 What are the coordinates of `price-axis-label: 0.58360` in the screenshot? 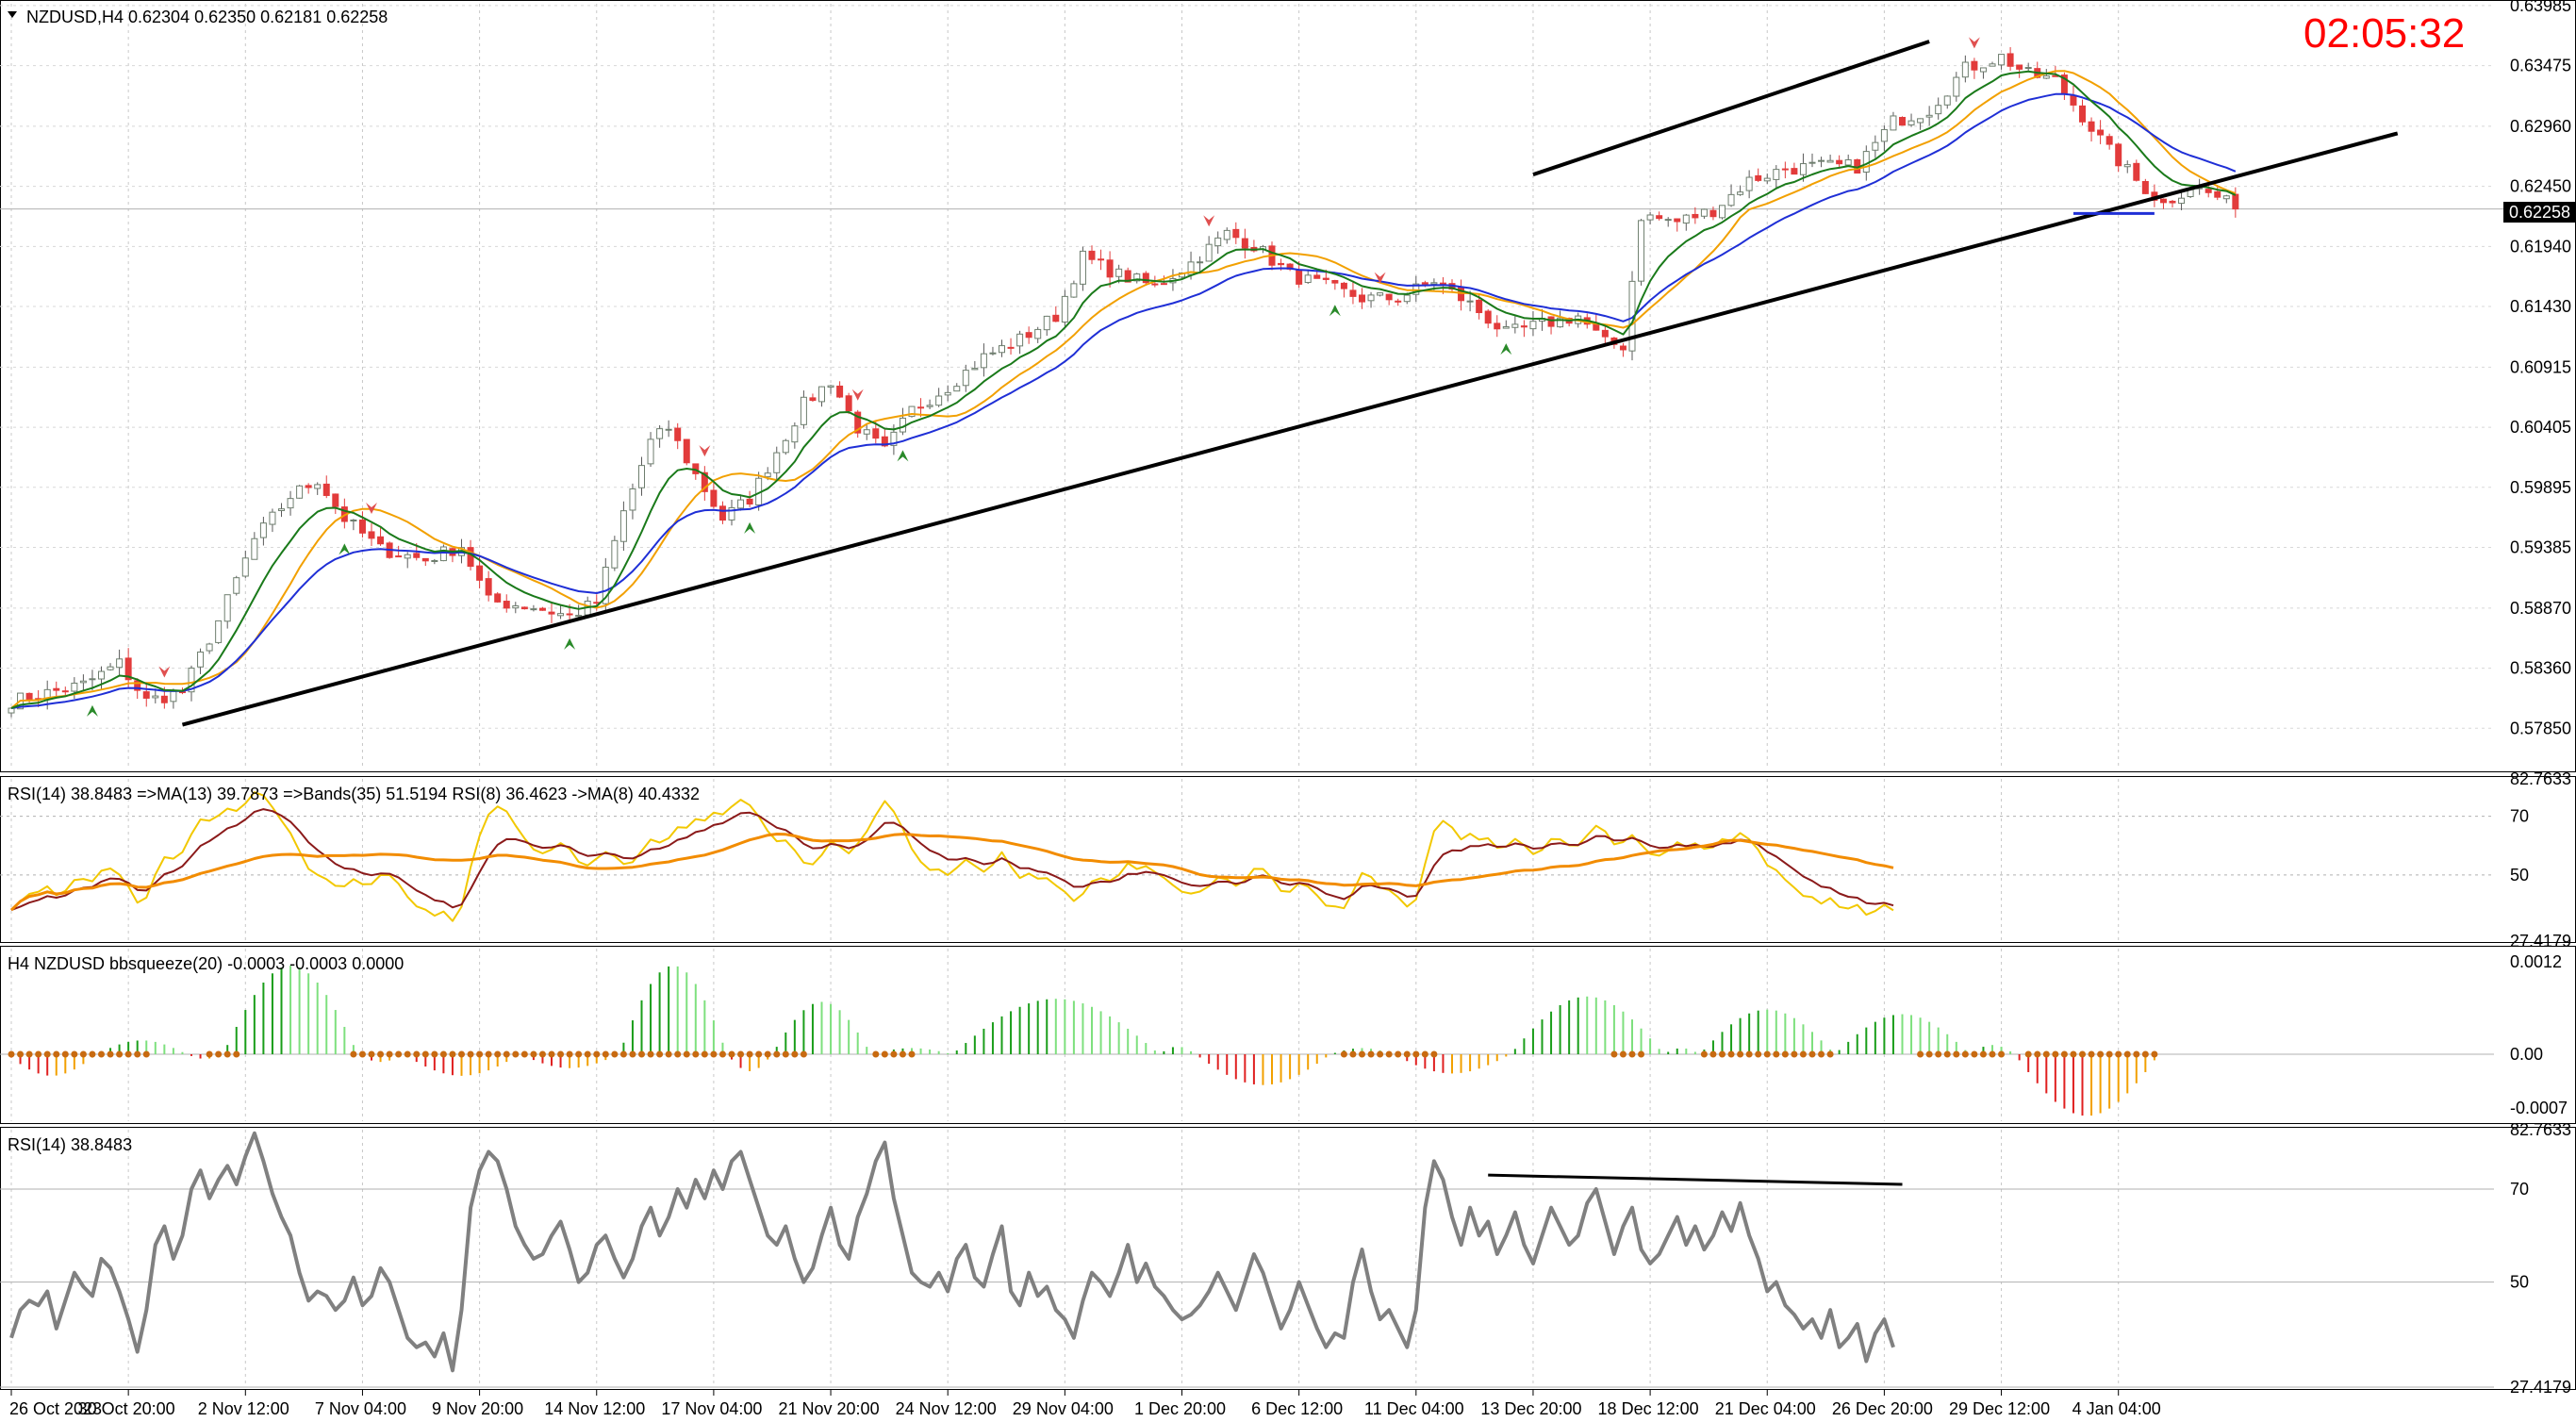 It's located at (2540, 668).